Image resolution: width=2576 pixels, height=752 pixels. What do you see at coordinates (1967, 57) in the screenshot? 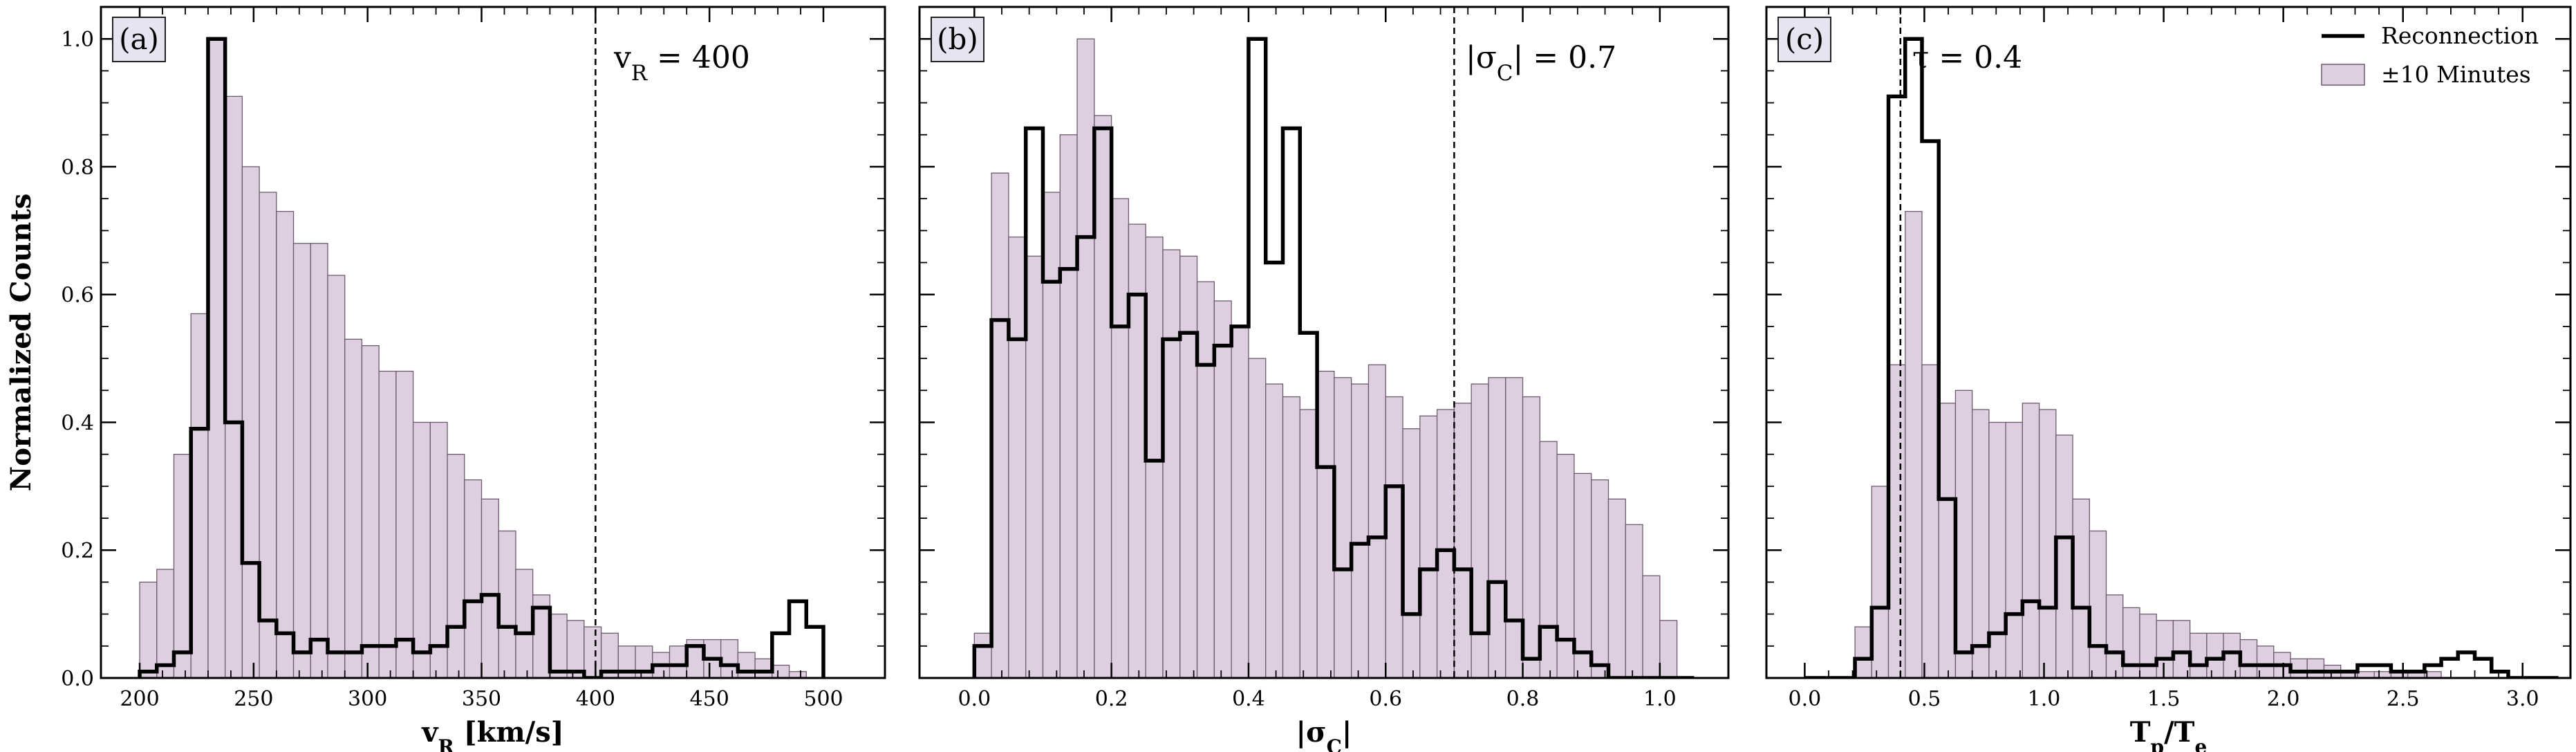
I see `threshold-annotation: τ = 0.4` at bounding box center [1967, 57].